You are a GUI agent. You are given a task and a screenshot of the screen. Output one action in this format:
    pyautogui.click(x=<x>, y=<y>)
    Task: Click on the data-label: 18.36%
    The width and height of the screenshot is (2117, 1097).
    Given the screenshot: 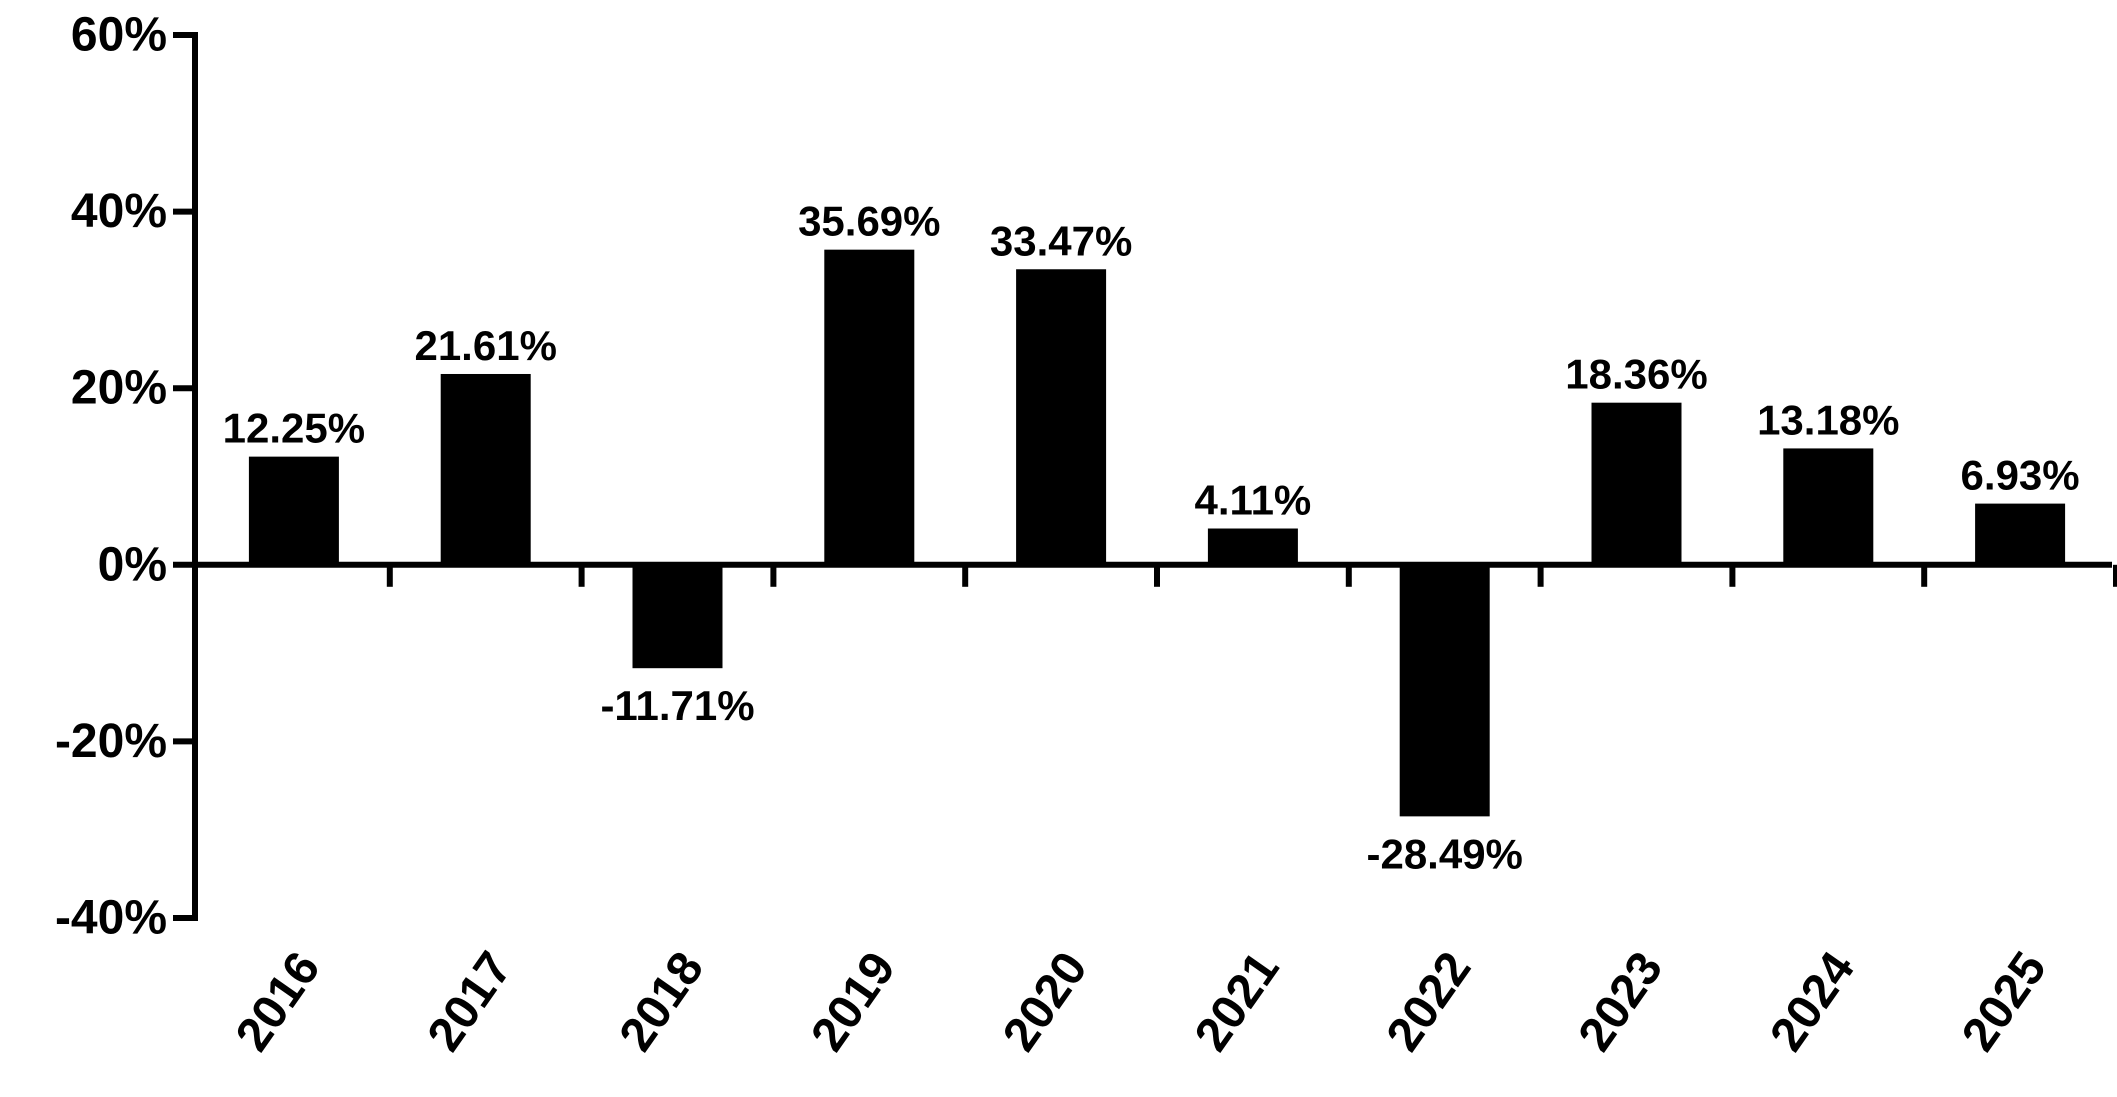 What is the action you would take?
    pyautogui.click(x=1636, y=374)
    